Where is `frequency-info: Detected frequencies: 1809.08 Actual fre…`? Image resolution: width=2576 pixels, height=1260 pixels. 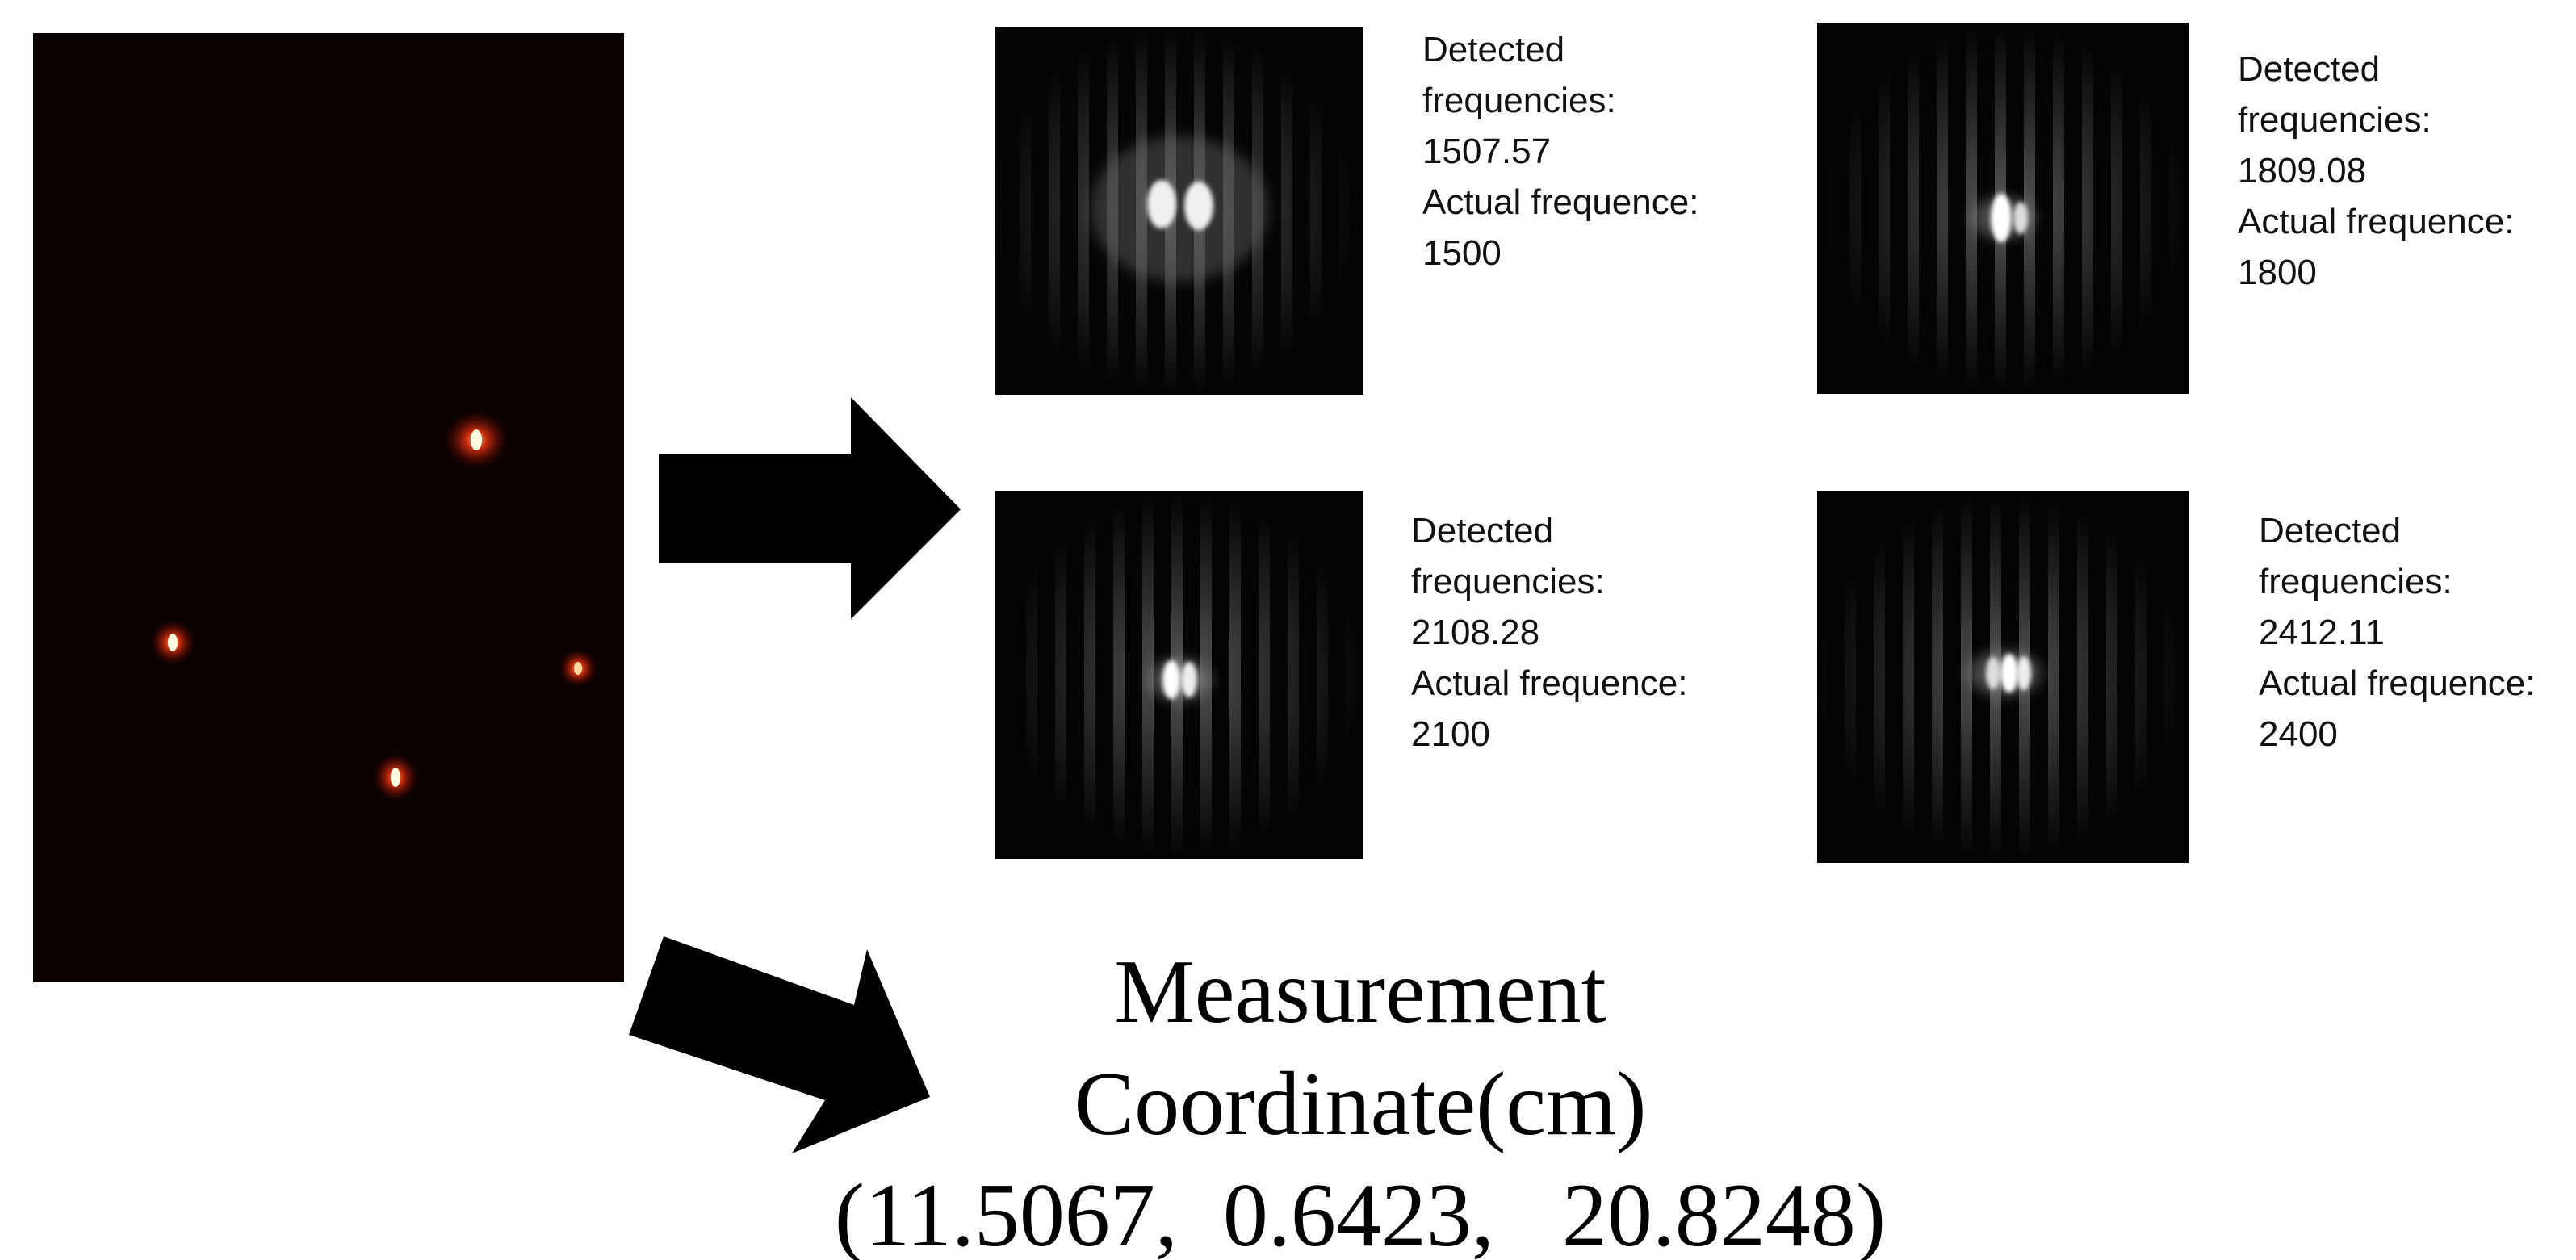 frequency-info: Detected frequencies: 1809.08 Actual fre… is located at coordinates (2399, 171).